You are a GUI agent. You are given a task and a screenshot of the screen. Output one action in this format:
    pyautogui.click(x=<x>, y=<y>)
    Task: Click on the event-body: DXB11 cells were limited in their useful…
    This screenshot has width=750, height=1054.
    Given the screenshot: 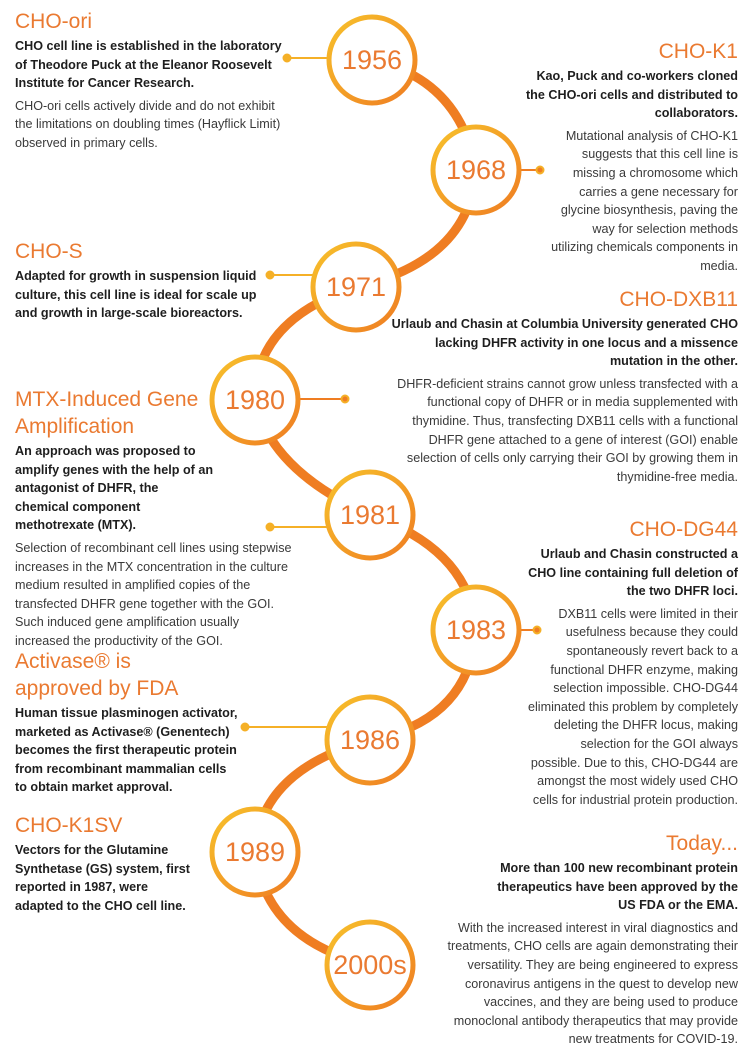 What is the action you would take?
    pyautogui.click(x=633, y=706)
    